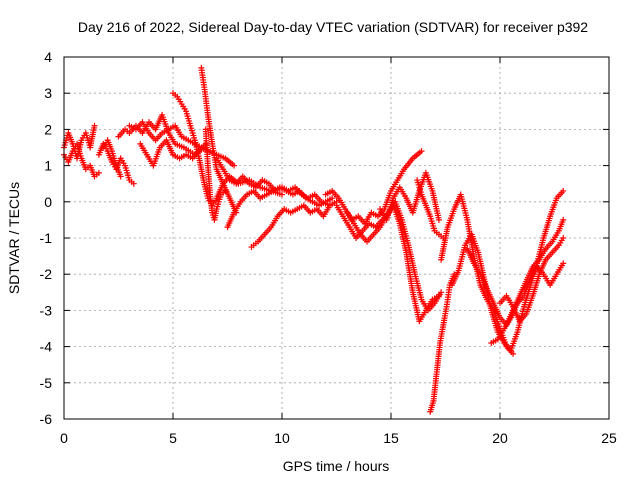 Image resolution: width=640 pixels, height=480 pixels. Describe the element at coordinates (46, 310) in the screenshot. I see `y-tick-label: -3` at that location.